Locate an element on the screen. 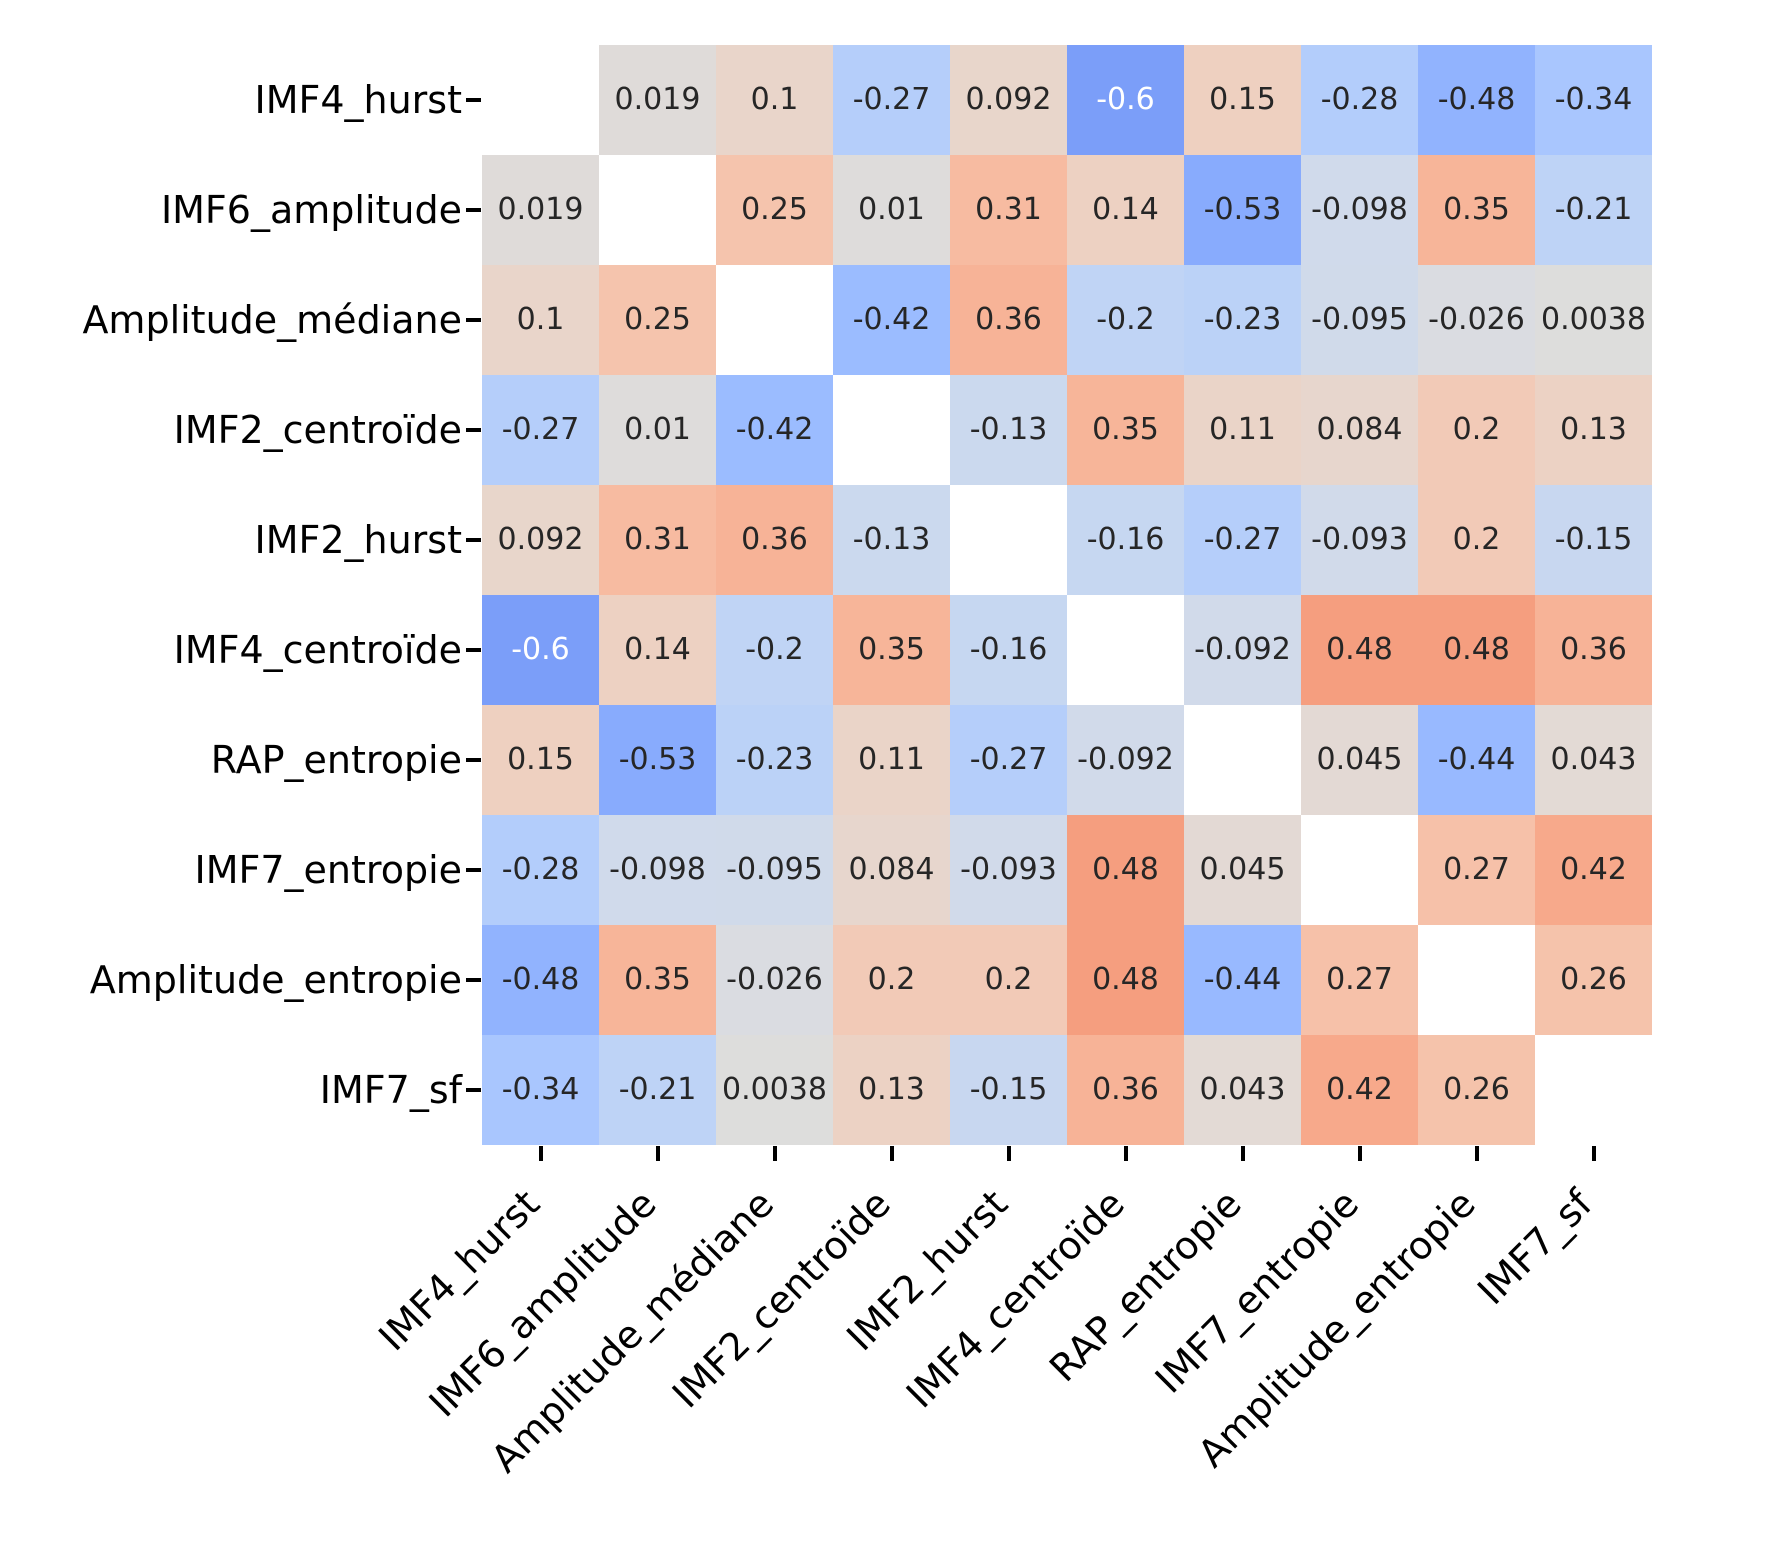 The image size is (1786, 1556). heatmap-cell: 0.13 is located at coordinates (891, 1090).